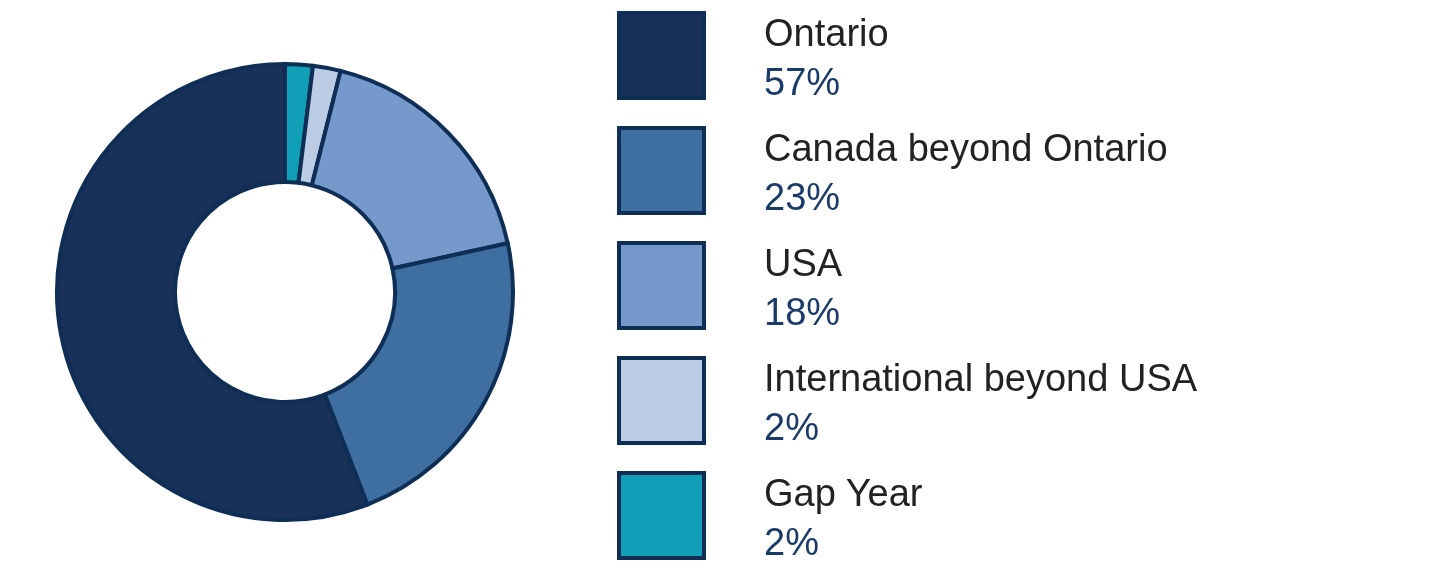 This screenshot has width=1435, height=570. I want to click on legend-label: Gap Year, so click(843, 493).